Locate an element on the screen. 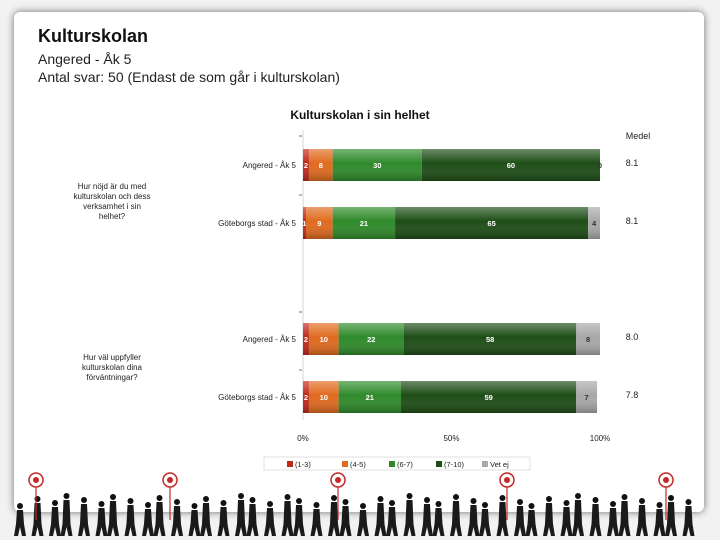  legend-label: Vet ej is located at coordinates (499, 464).